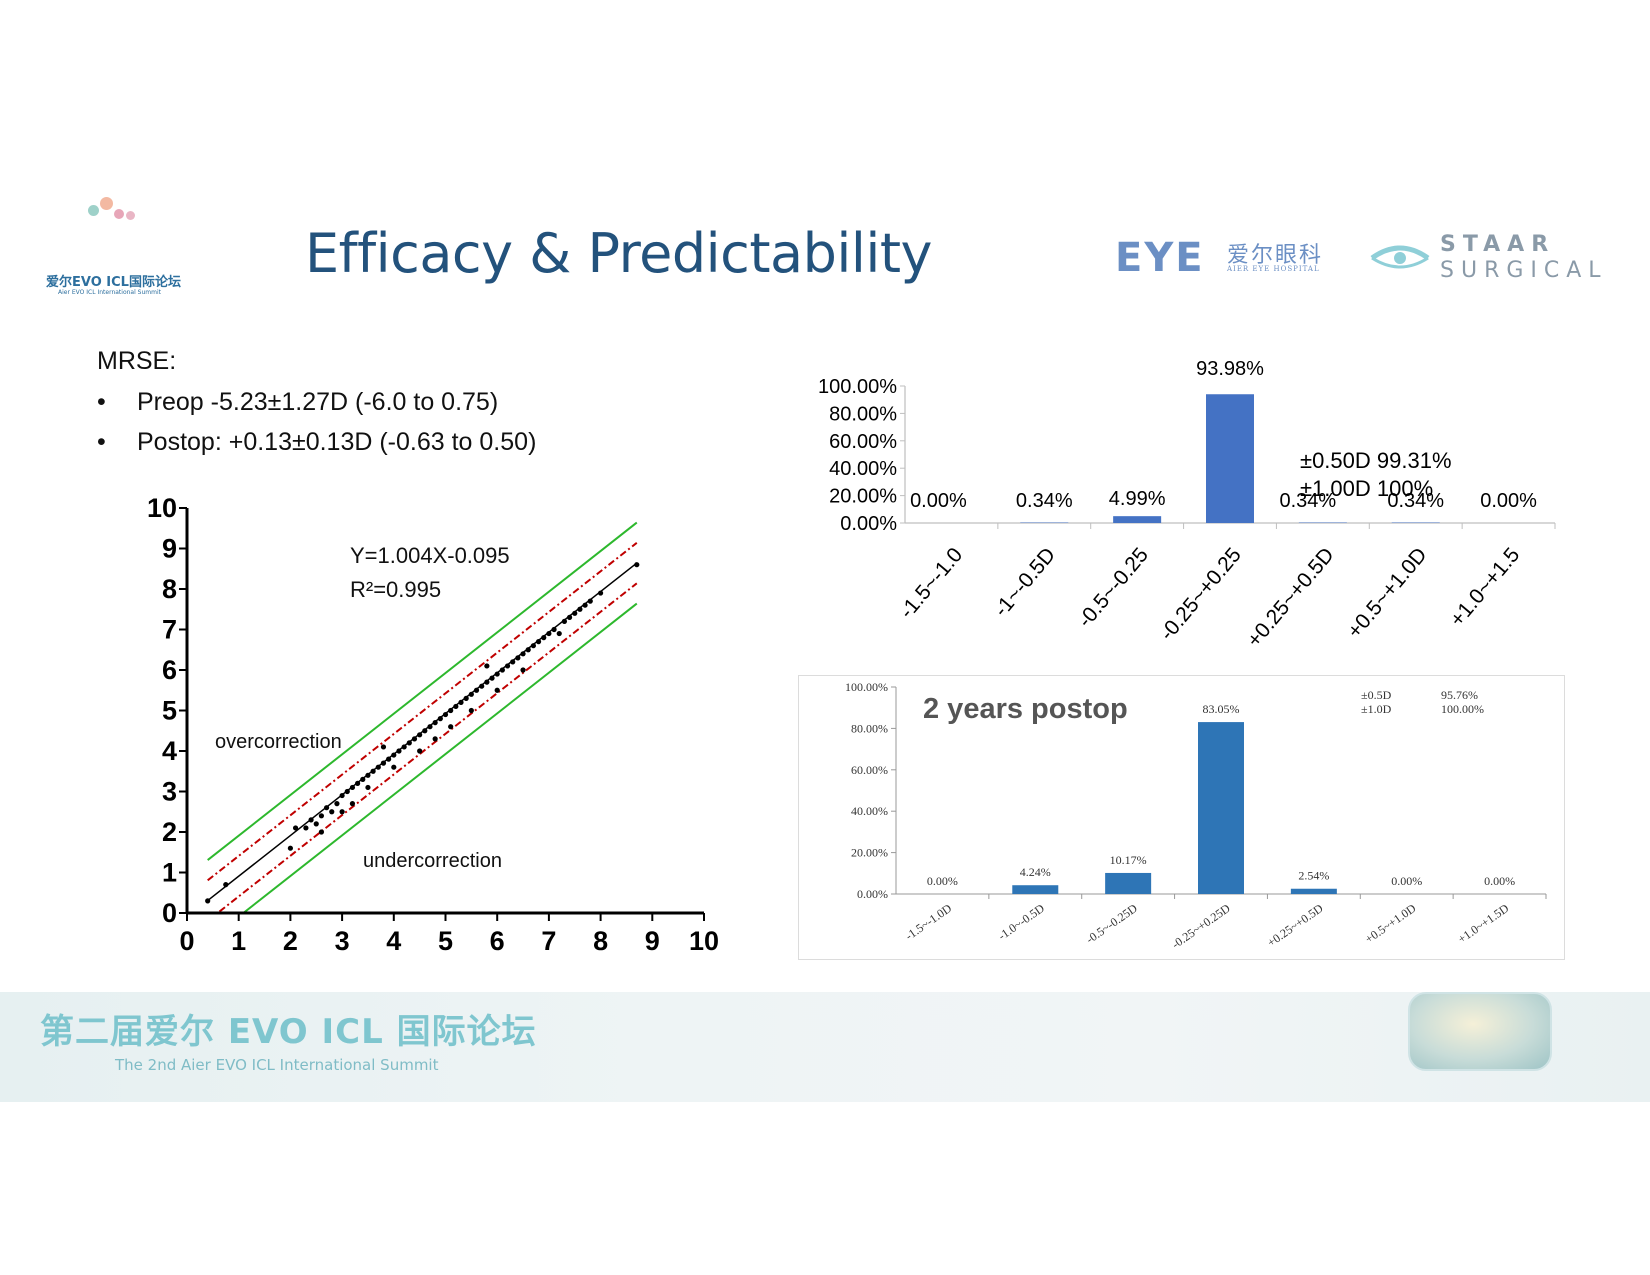  Describe the element at coordinates (1483, 923) in the screenshot. I see `category-label: +1.0~+1.5D` at that location.